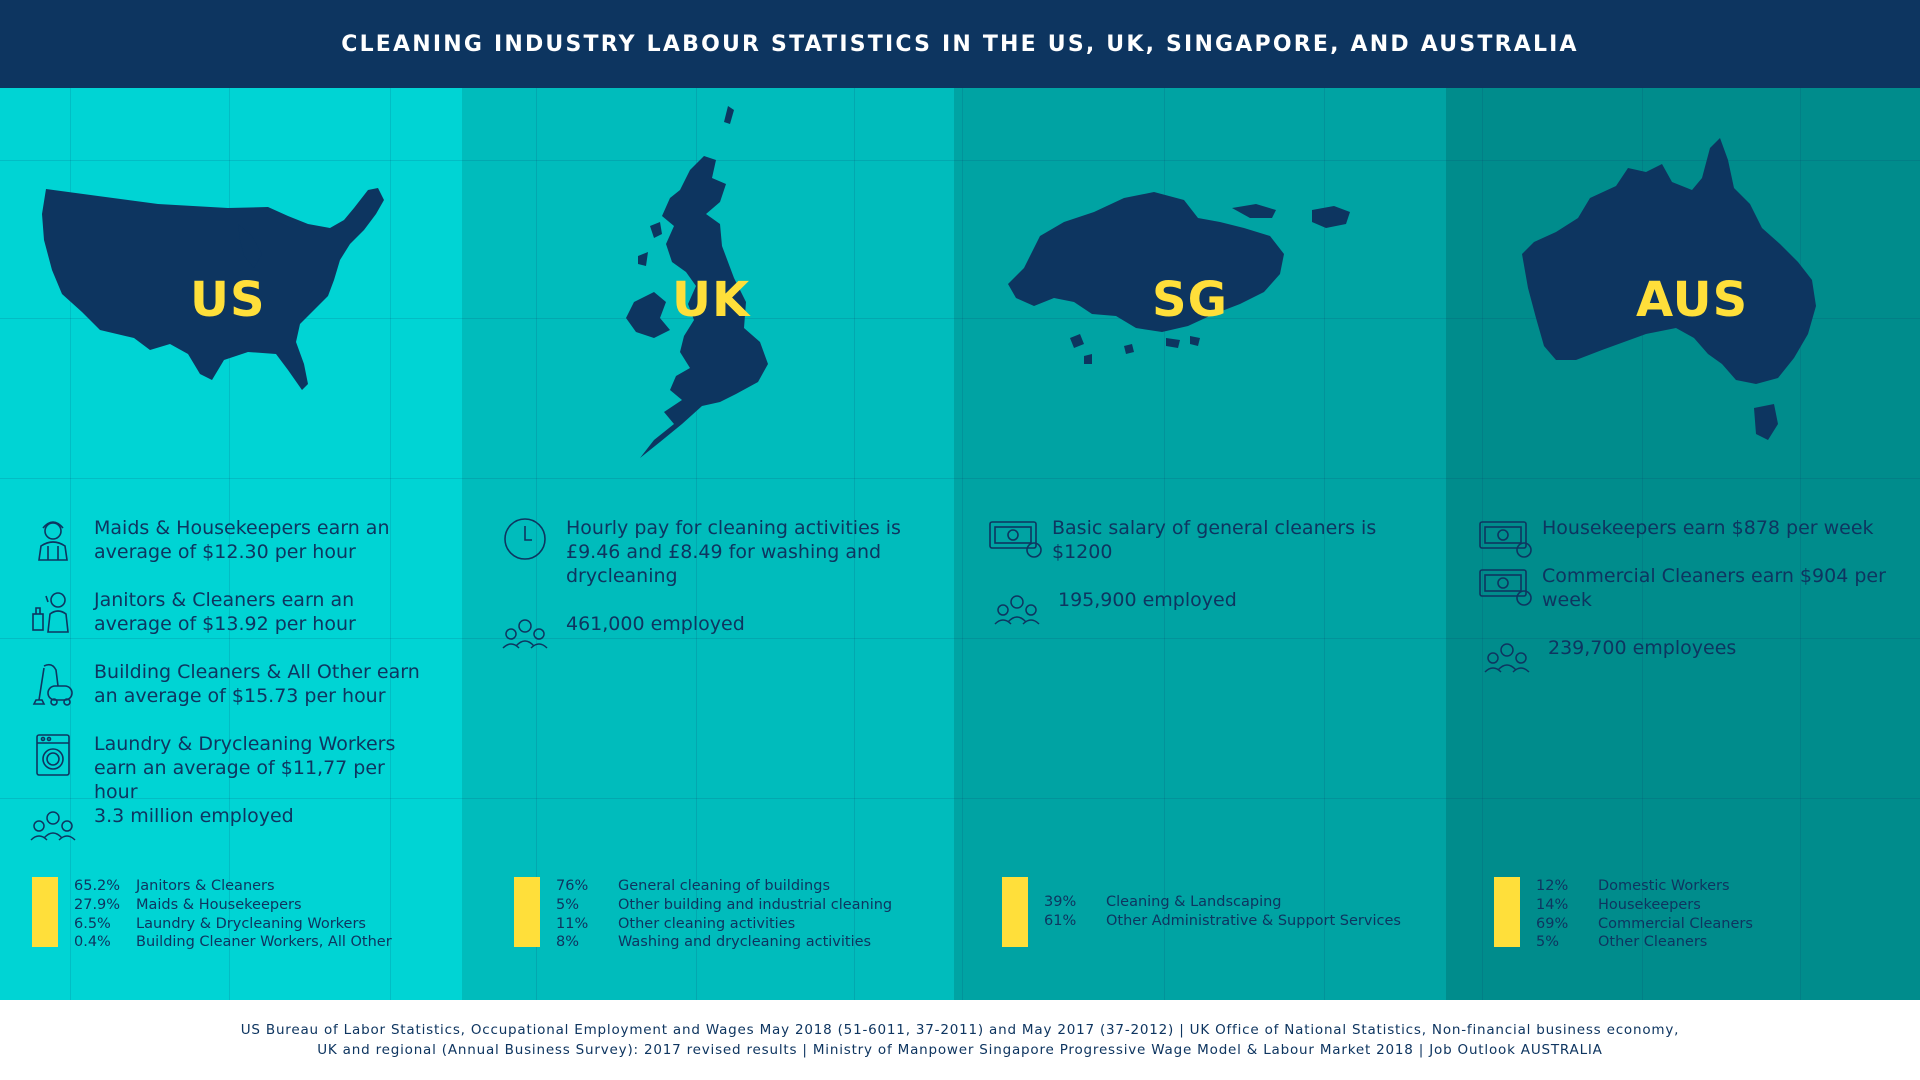 The width and height of the screenshot is (1920, 1080). I want to click on breakdown-row: 6.5% Laundry & Drycleaning Workers, so click(220, 923).